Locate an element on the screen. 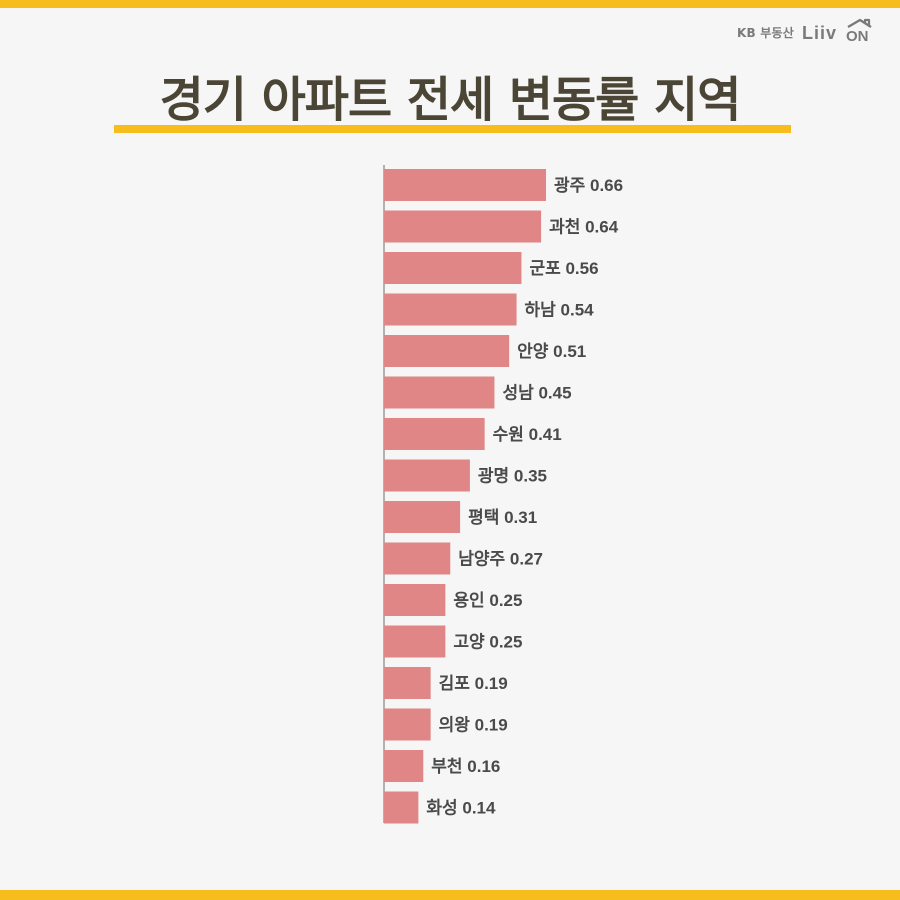  title-wrapper: 경기 아파트 전세 변동률 지역 is located at coordinates (450, 104).